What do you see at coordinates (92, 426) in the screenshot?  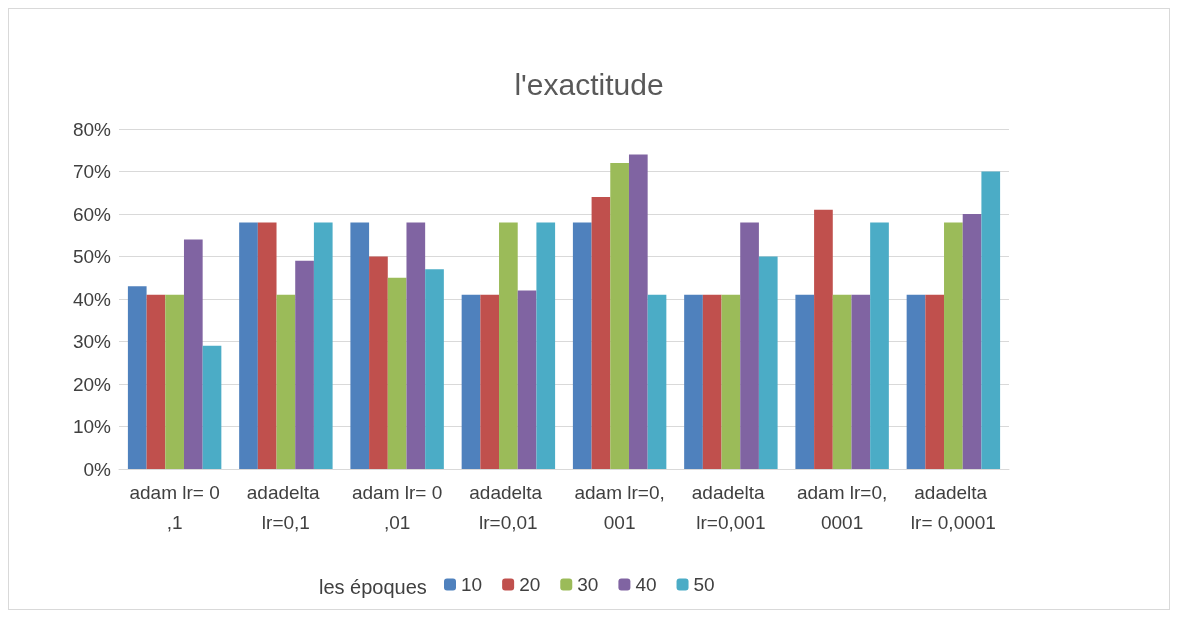 I see `y-tick-label: 10%` at bounding box center [92, 426].